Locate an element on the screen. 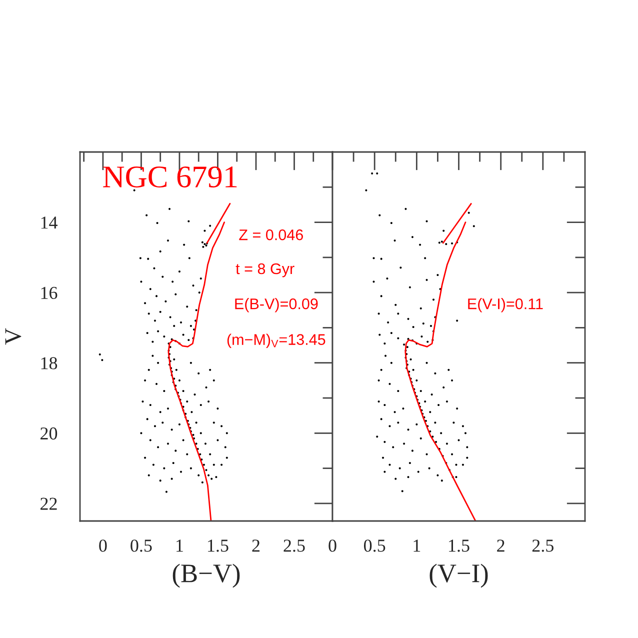 The height and width of the screenshot is (638, 638). annotation: Z = 0.046 is located at coordinates (271, 234).